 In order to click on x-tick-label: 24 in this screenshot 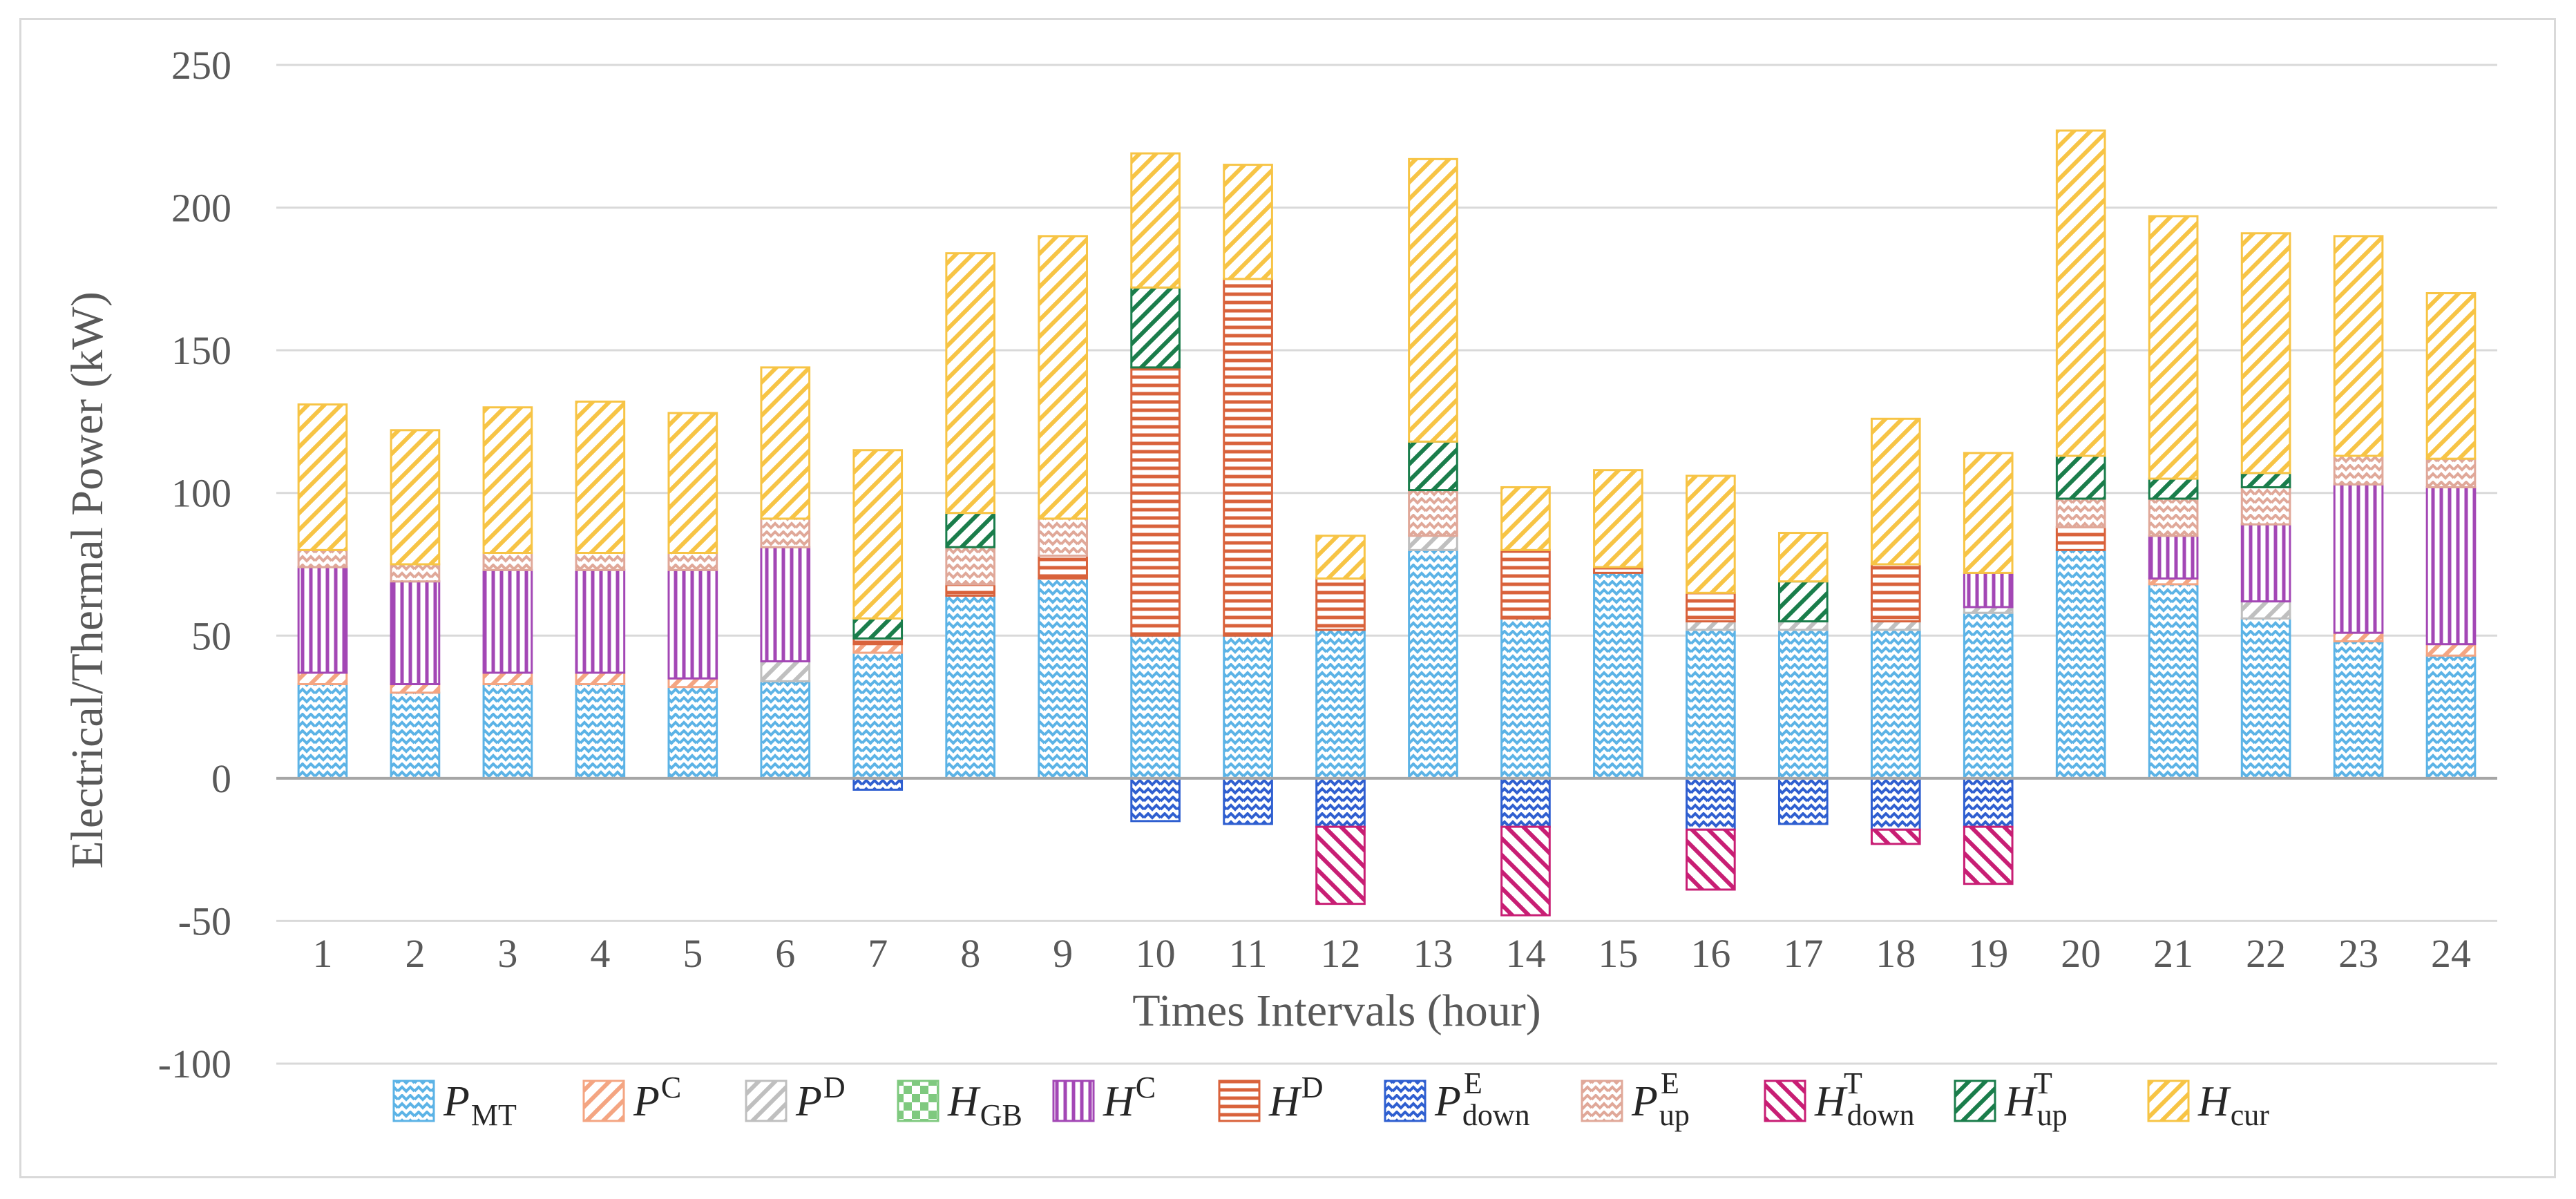, I will do `click(2451, 953)`.